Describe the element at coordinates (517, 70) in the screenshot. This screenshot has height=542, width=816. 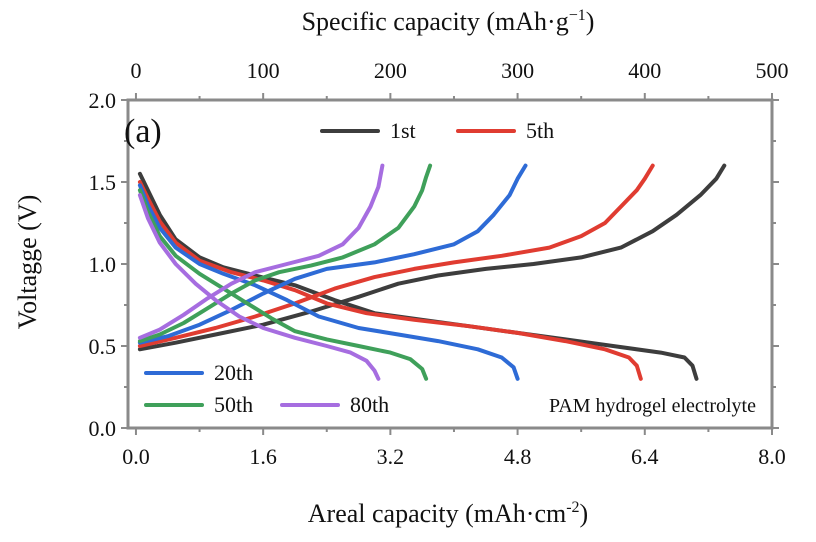
I see `x-top-tick-label: 300` at that location.